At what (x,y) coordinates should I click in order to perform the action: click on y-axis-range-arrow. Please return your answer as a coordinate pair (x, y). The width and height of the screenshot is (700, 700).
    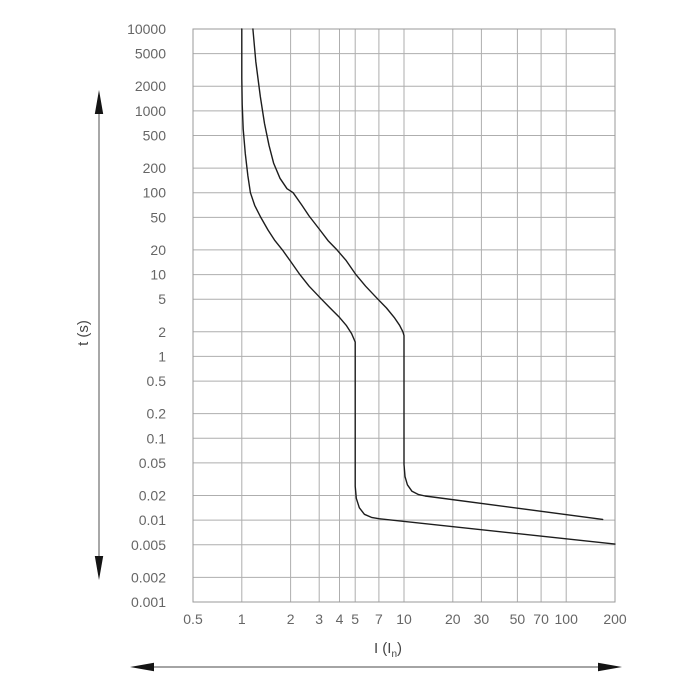
    Looking at the image, I should click on (99, 335).